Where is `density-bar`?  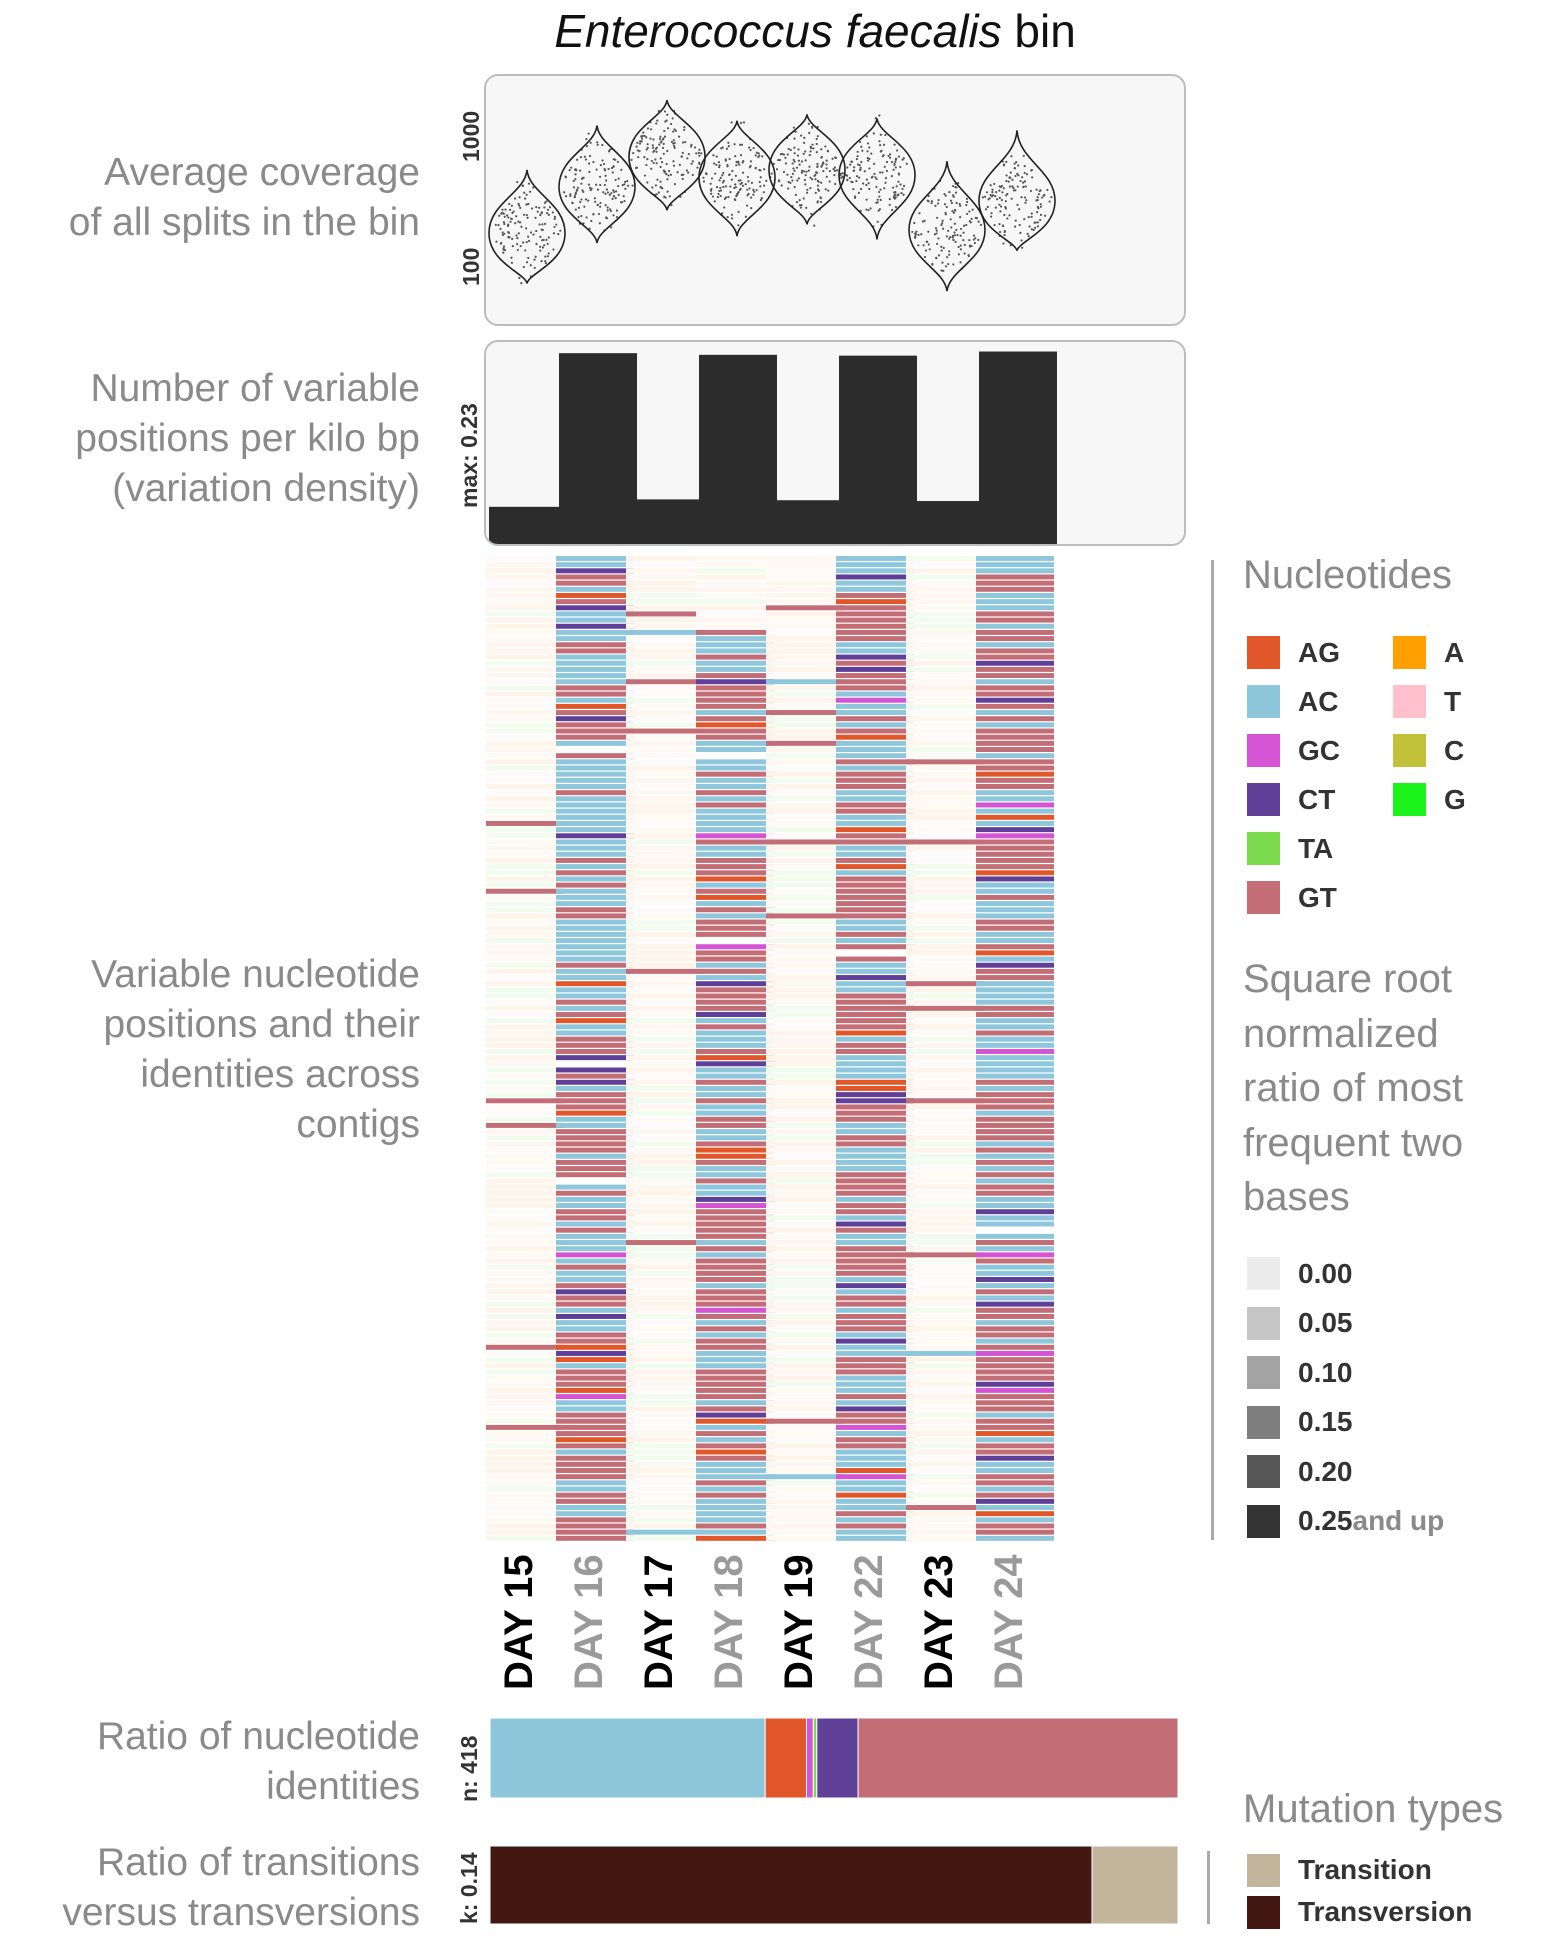 density-bar is located at coordinates (878, 449).